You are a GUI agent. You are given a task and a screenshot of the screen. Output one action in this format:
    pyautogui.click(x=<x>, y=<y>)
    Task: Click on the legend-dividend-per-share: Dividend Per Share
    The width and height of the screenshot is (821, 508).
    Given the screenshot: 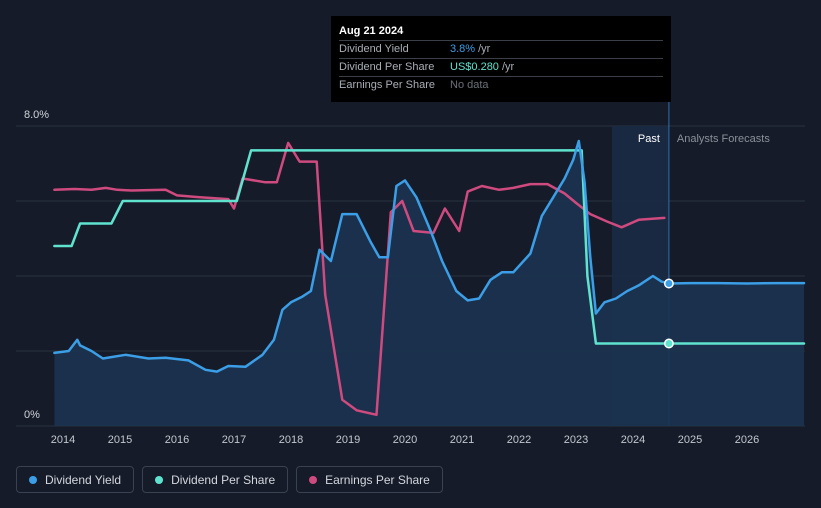 What is the action you would take?
    pyautogui.click(x=215, y=479)
    